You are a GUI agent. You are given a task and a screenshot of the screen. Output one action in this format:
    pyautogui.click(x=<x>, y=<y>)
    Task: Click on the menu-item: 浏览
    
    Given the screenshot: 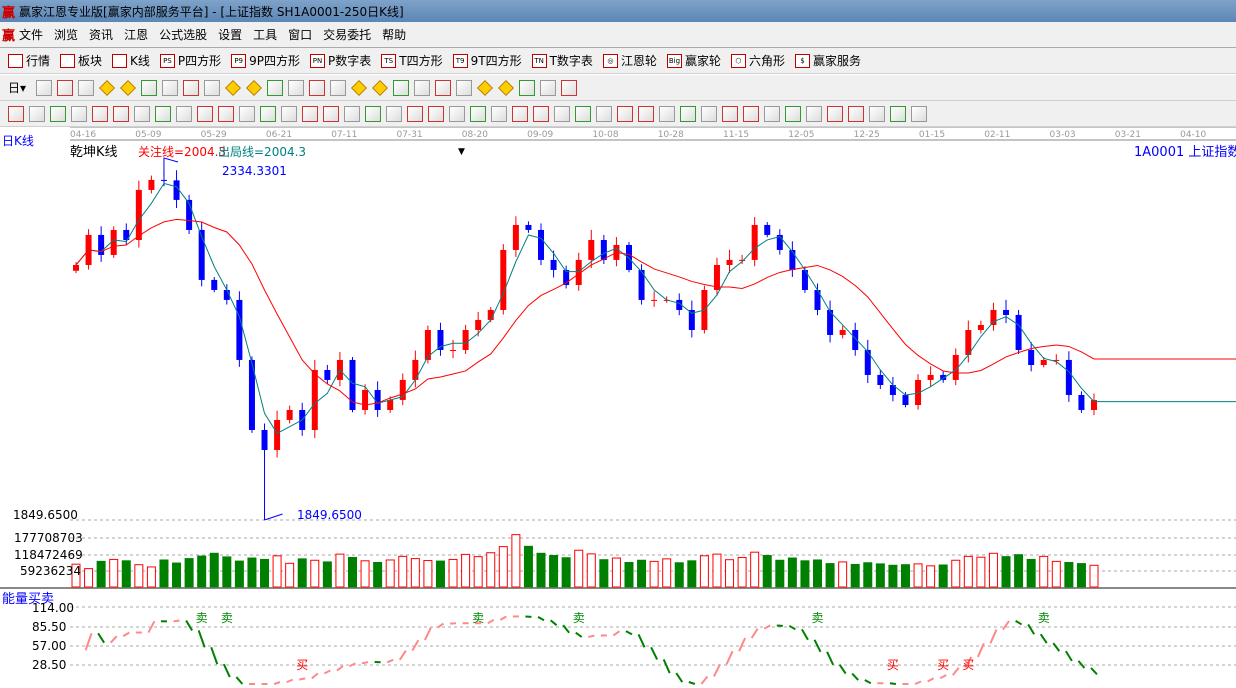 What is the action you would take?
    pyautogui.click(x=66, y=34)
    